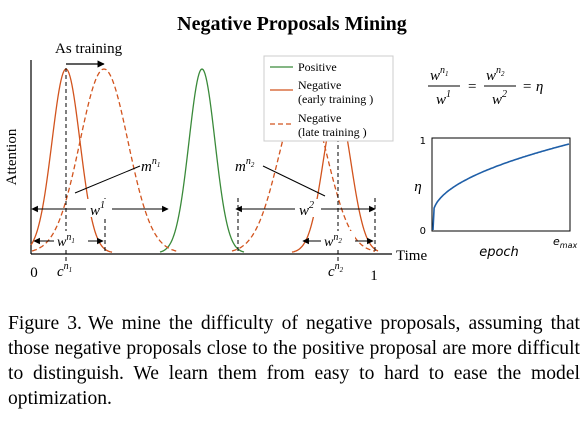 The width and height of the screenshot is (587, 438). I want to click on as-training-label: As training, so click(89, 49).